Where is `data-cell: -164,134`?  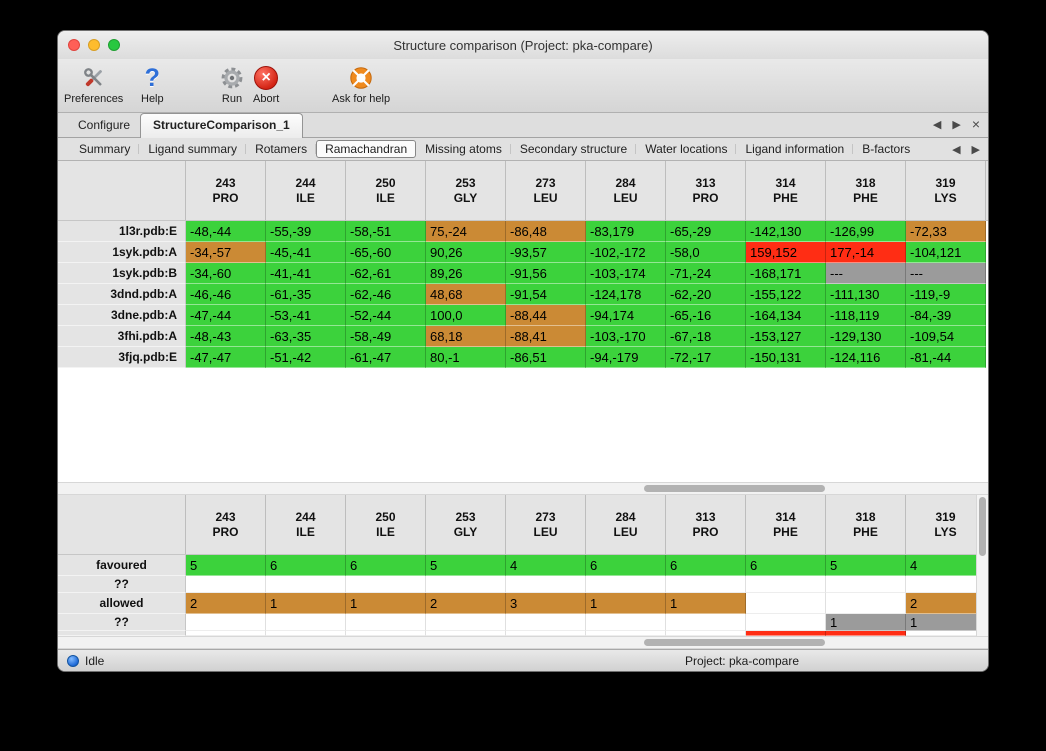
data-cell: -164,134 is located at coordinates (786, 315).